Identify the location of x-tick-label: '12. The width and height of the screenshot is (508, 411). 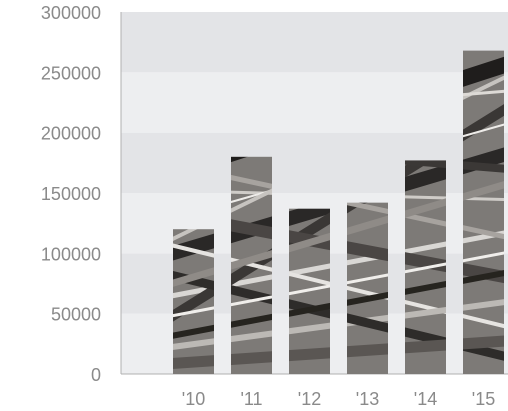
(309, 399).